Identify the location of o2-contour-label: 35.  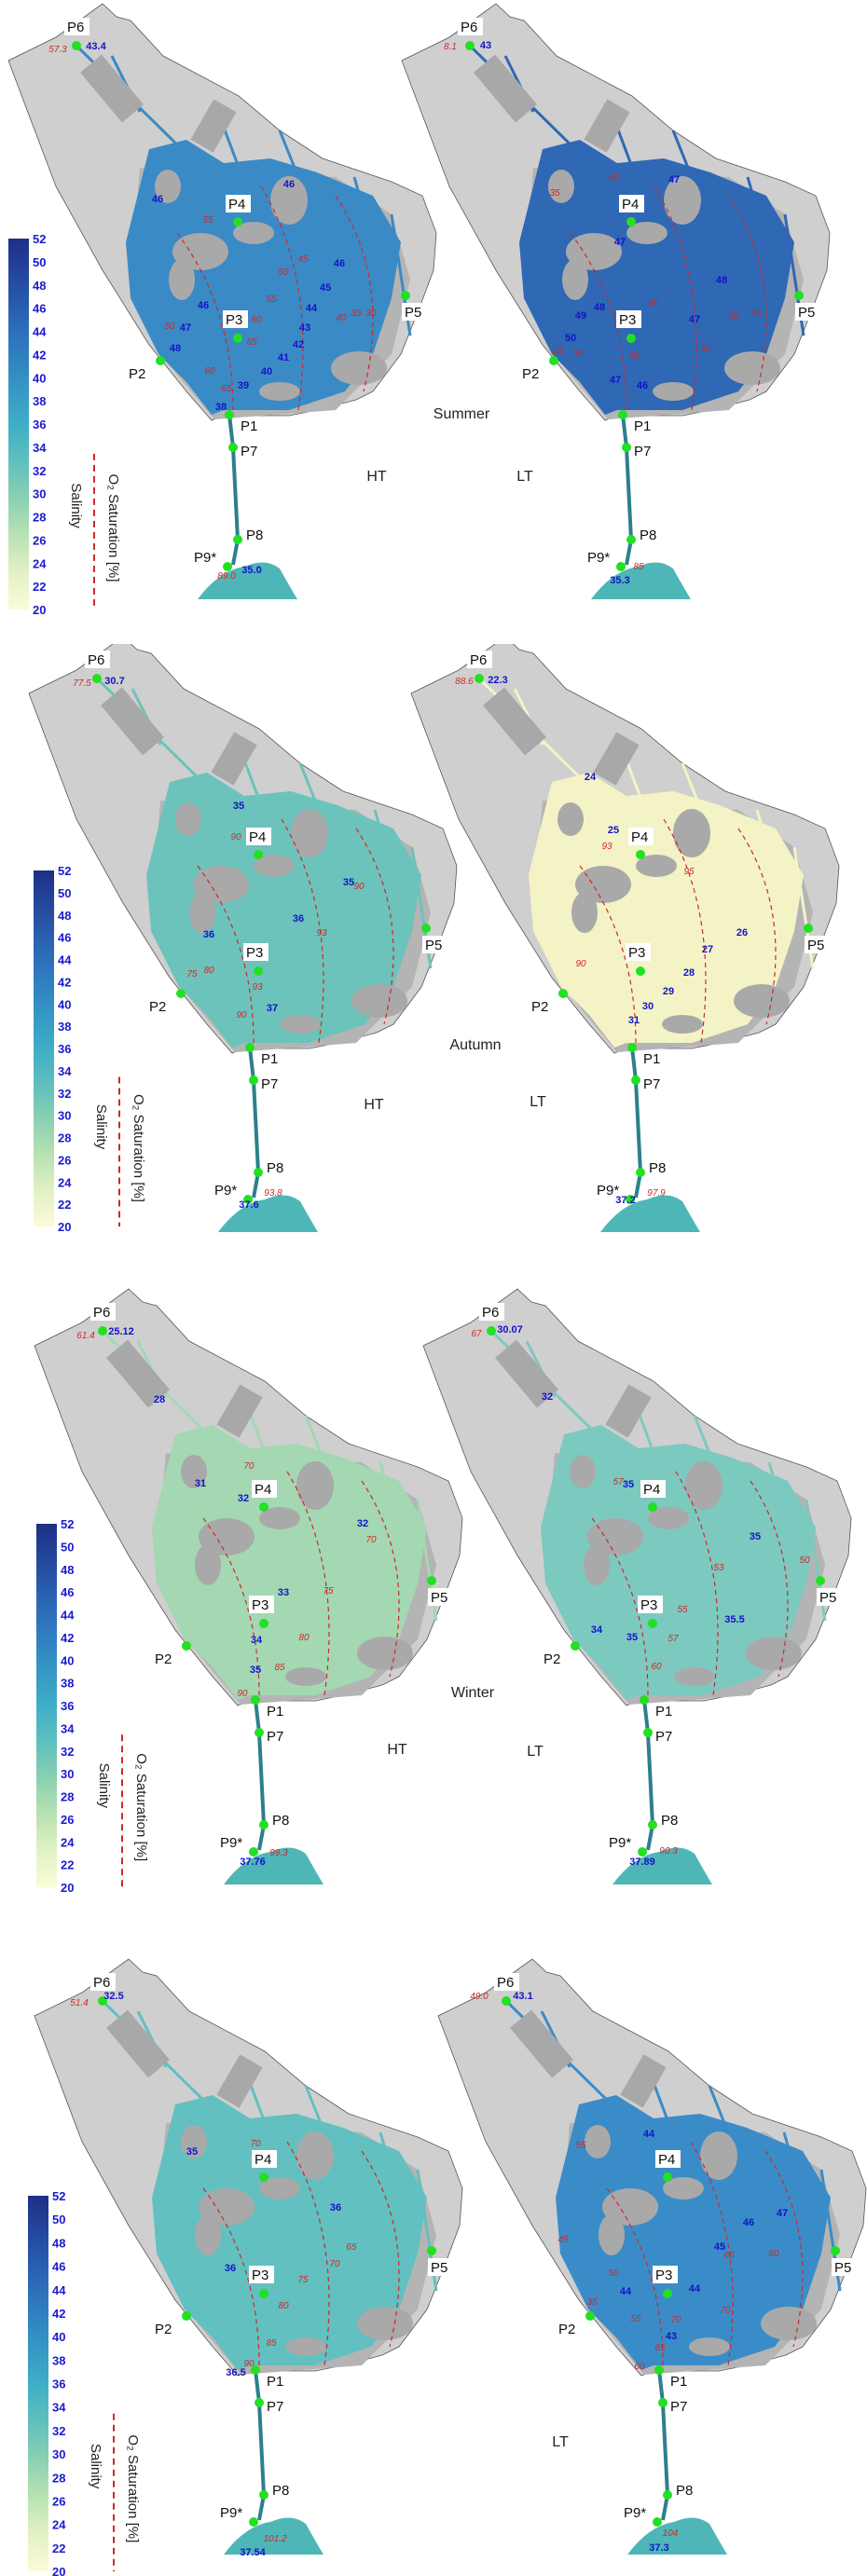
(592, 2302).